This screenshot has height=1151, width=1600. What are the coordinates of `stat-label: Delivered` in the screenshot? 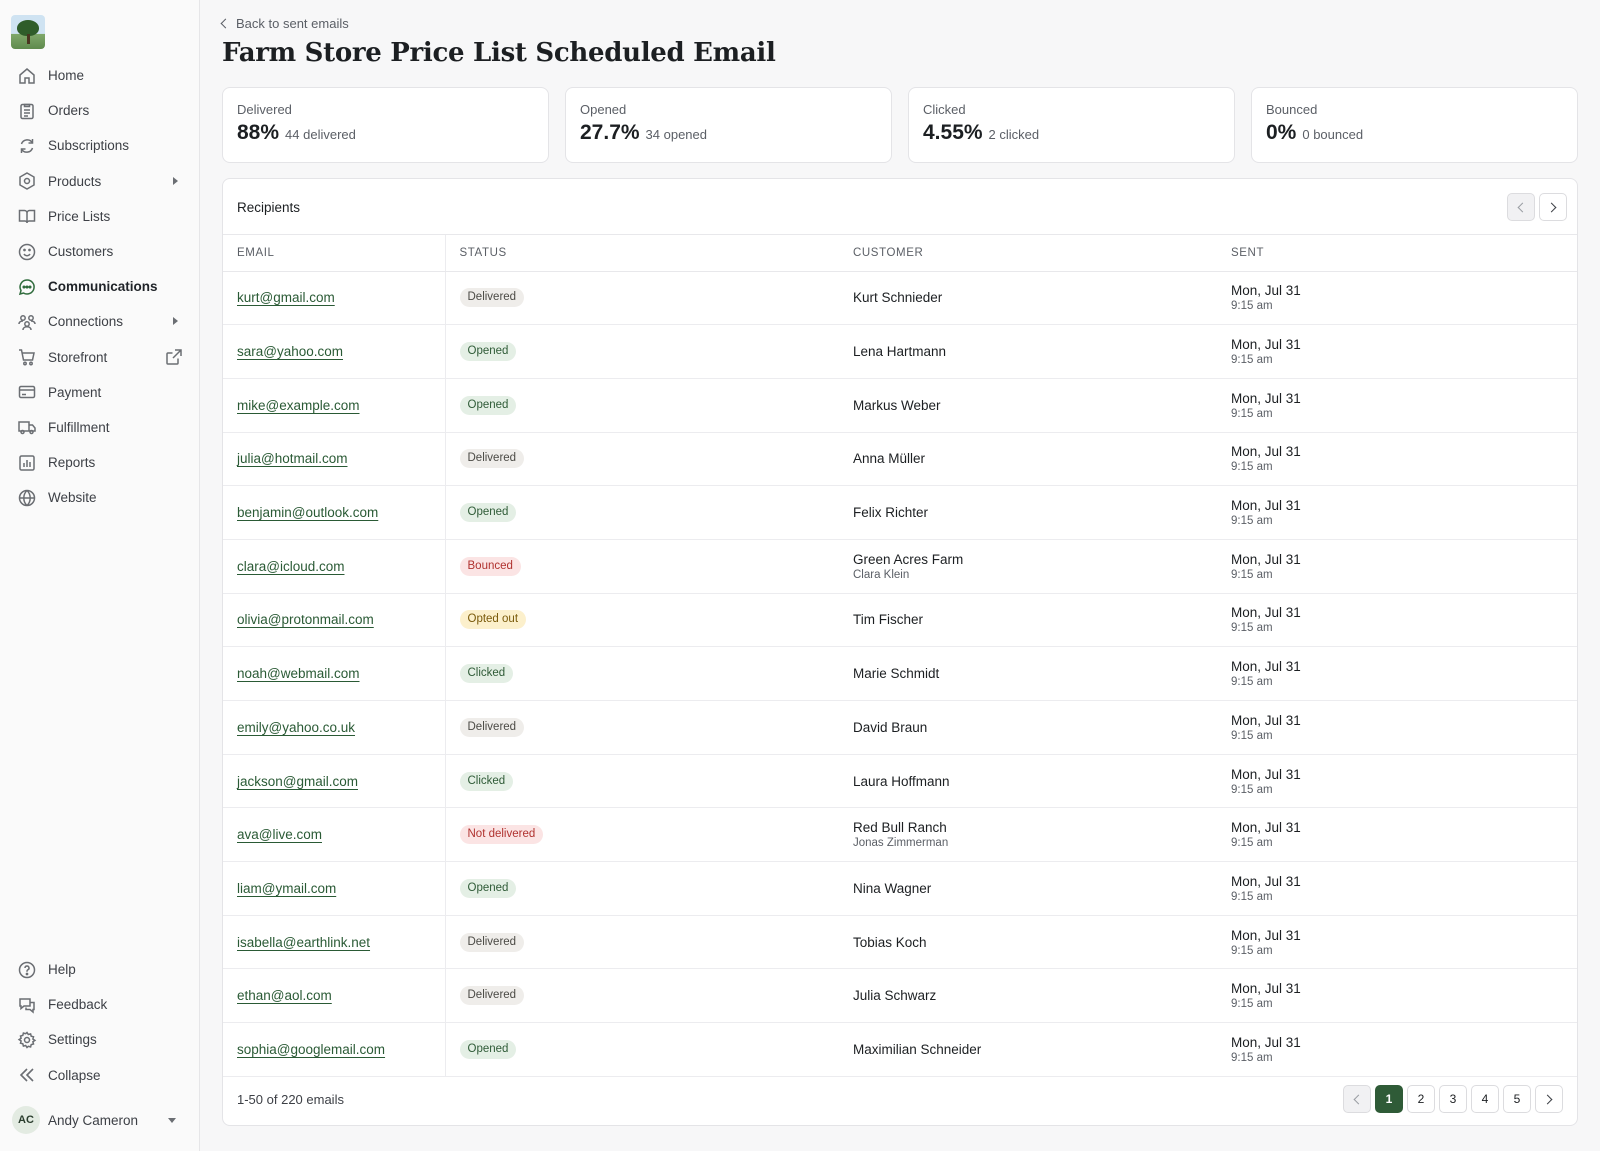 It's located at (264, 109).